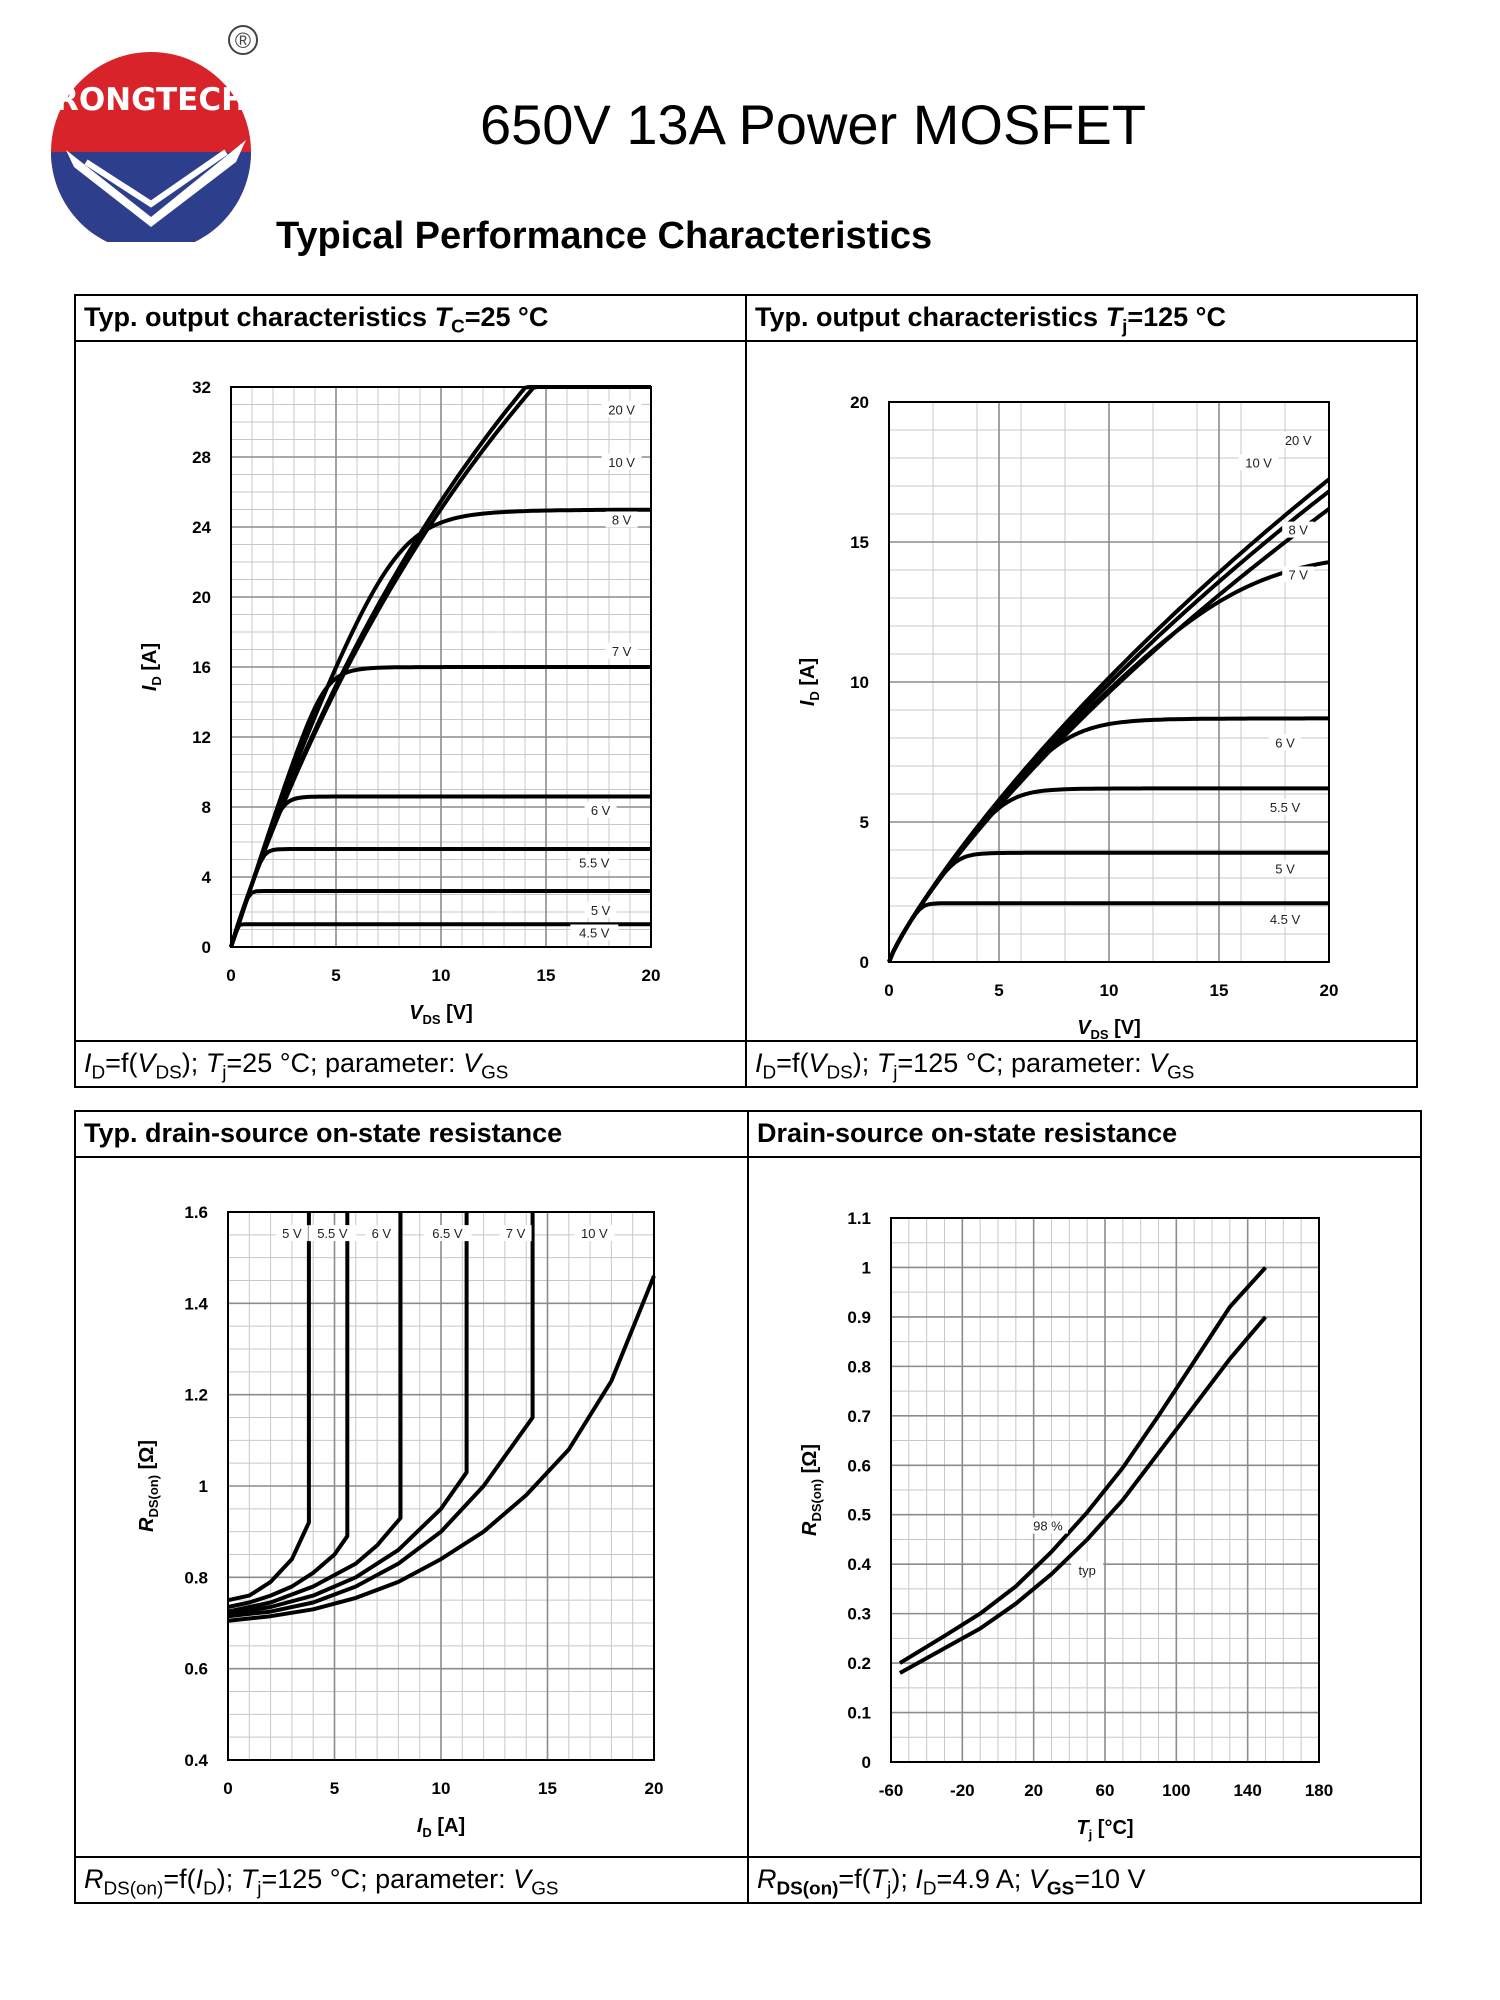 The width and height of the screenshot is (1500, 2000). What do you see at coordinates (1083, 1495) in the screenshot?
I see `series-curve-typ` at bounding box center [1083, 1495].